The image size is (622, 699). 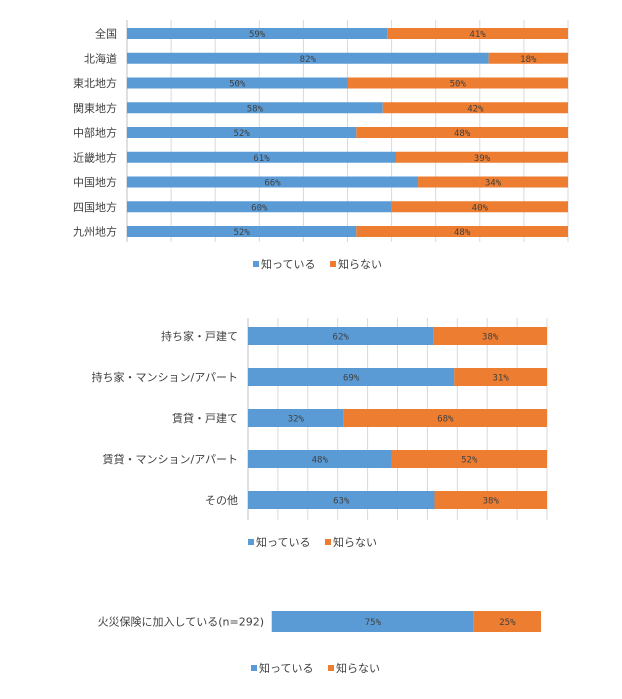 I want to click on data-label-known: 82%, so click(x=308, y=60).